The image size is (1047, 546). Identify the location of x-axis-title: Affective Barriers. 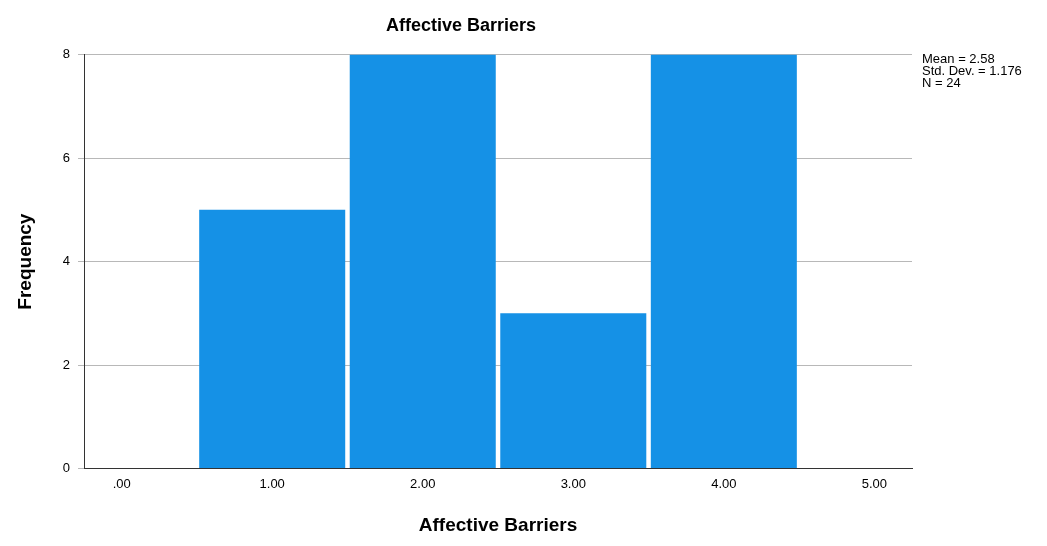
(498, 524).